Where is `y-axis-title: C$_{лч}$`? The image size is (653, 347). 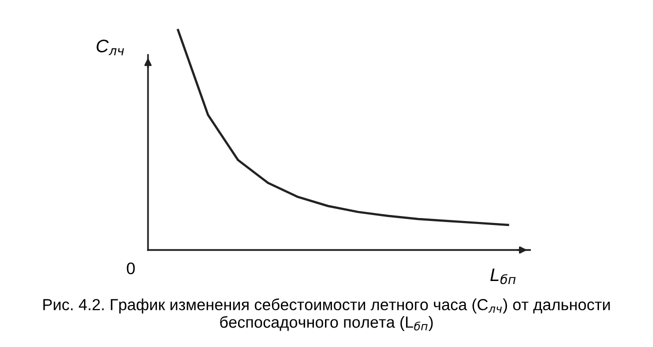 y-axis-title: C$_{лч}$ is located at coordinates (110, 48).